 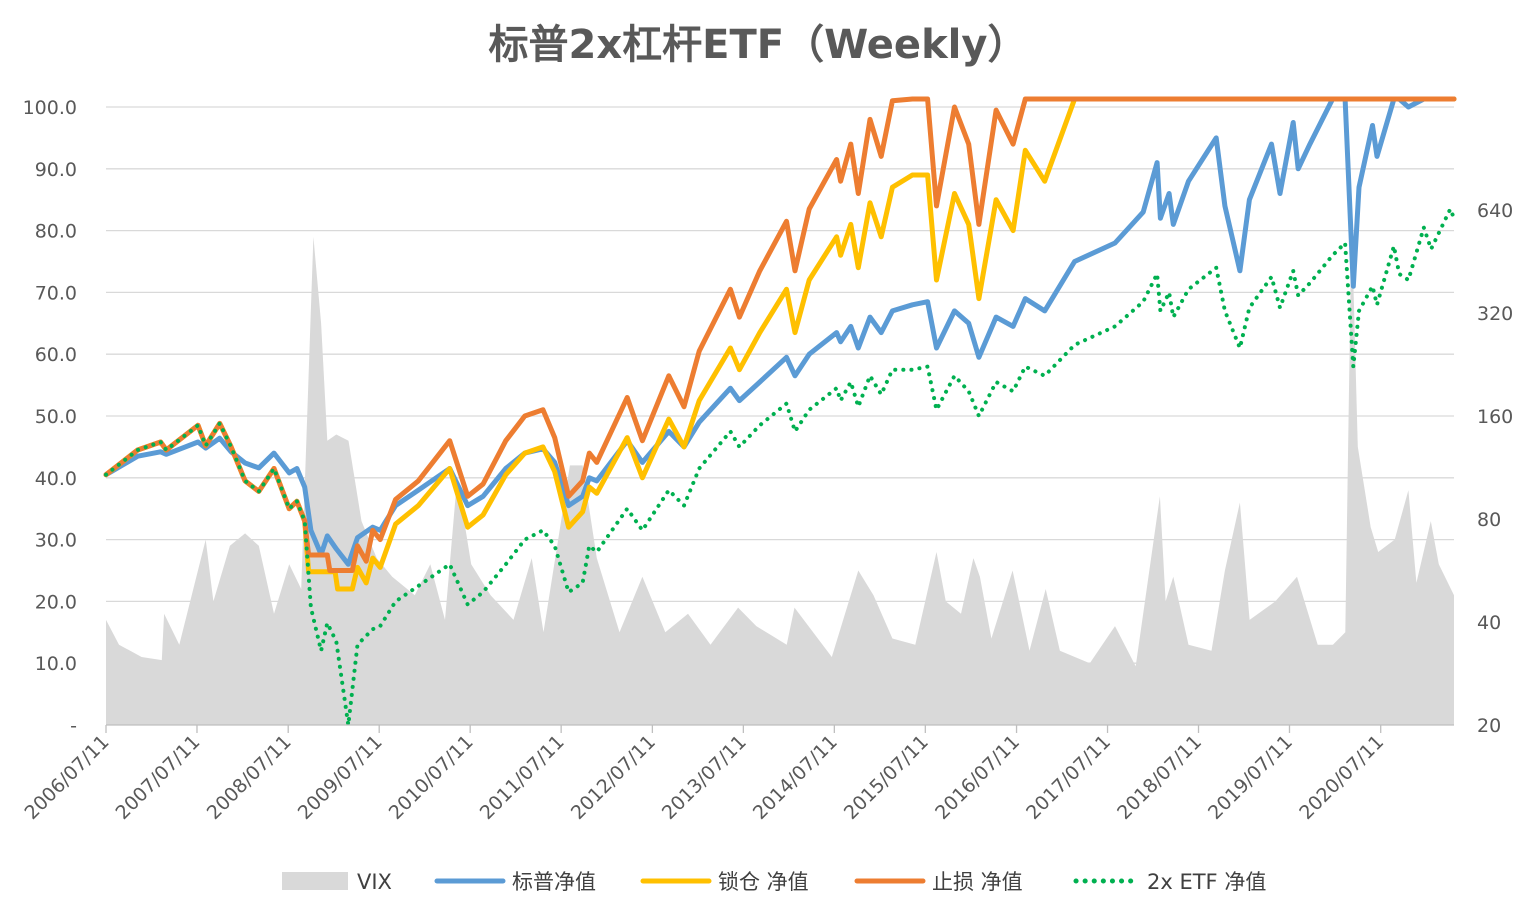 What do you see at coordinates (1250, 777) in the screenshot?
I see `x-tick-label: 2019/07/11` at bounding box center [1250, 777].